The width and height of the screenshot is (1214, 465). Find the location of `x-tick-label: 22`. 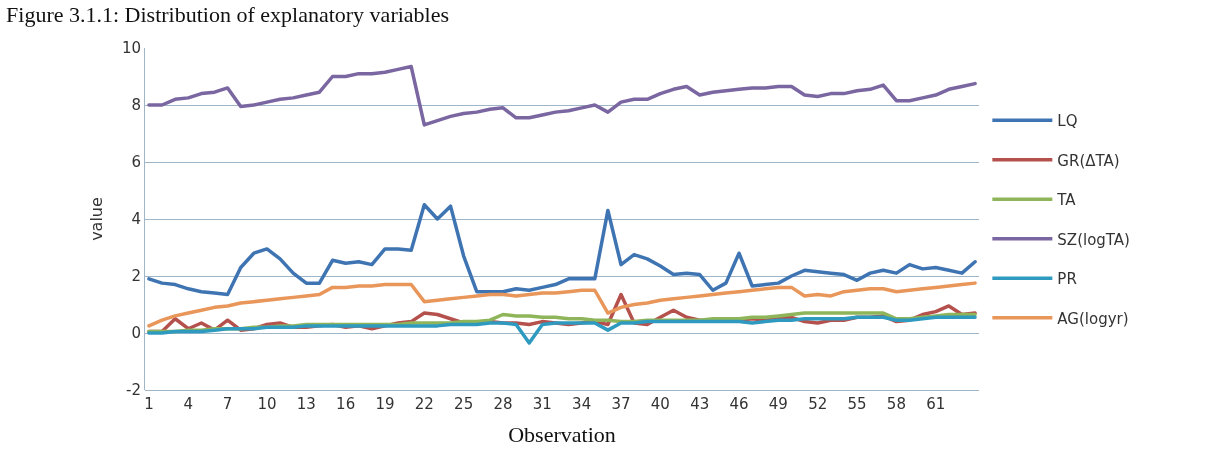

x-tick-label: 22 is located at coordinates (424, 404).